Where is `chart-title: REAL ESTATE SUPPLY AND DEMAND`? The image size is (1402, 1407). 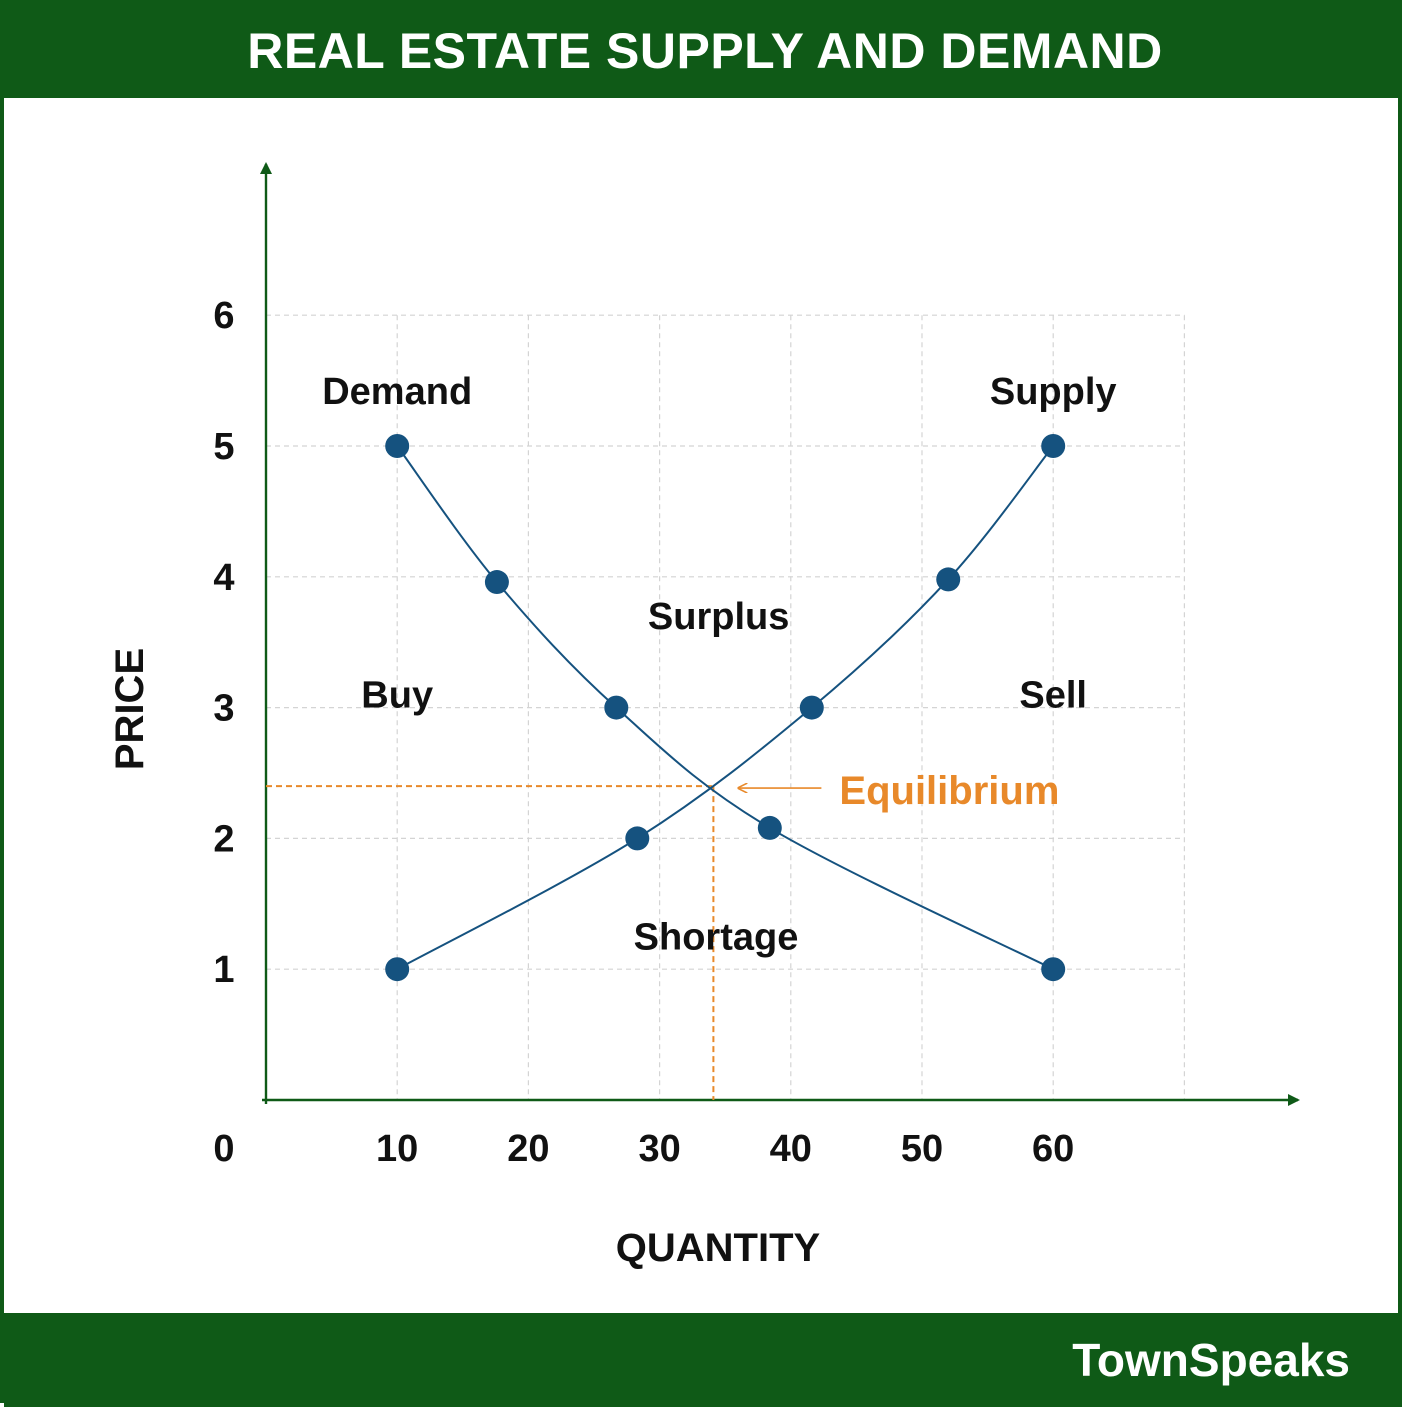
chart-title: REAL ESTATE SUPPLY AND DEMAND is located at coordinates (705, 51).